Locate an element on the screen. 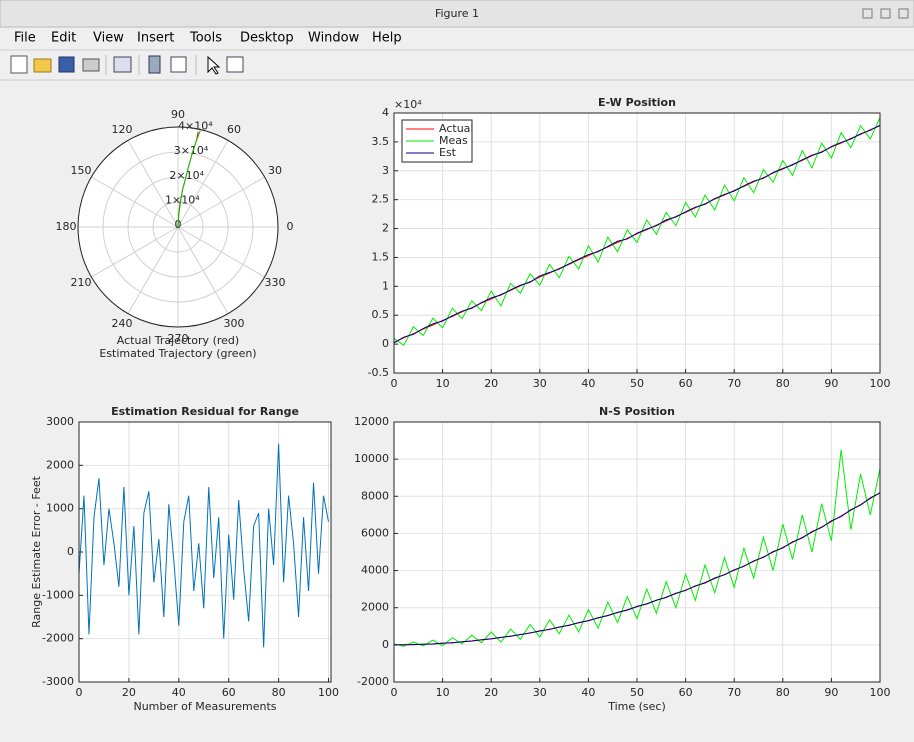 The width and height of the screenshot is (914, 742). x-axis-label: Actual Trajectory (red) is located at coordinates (178, 340).